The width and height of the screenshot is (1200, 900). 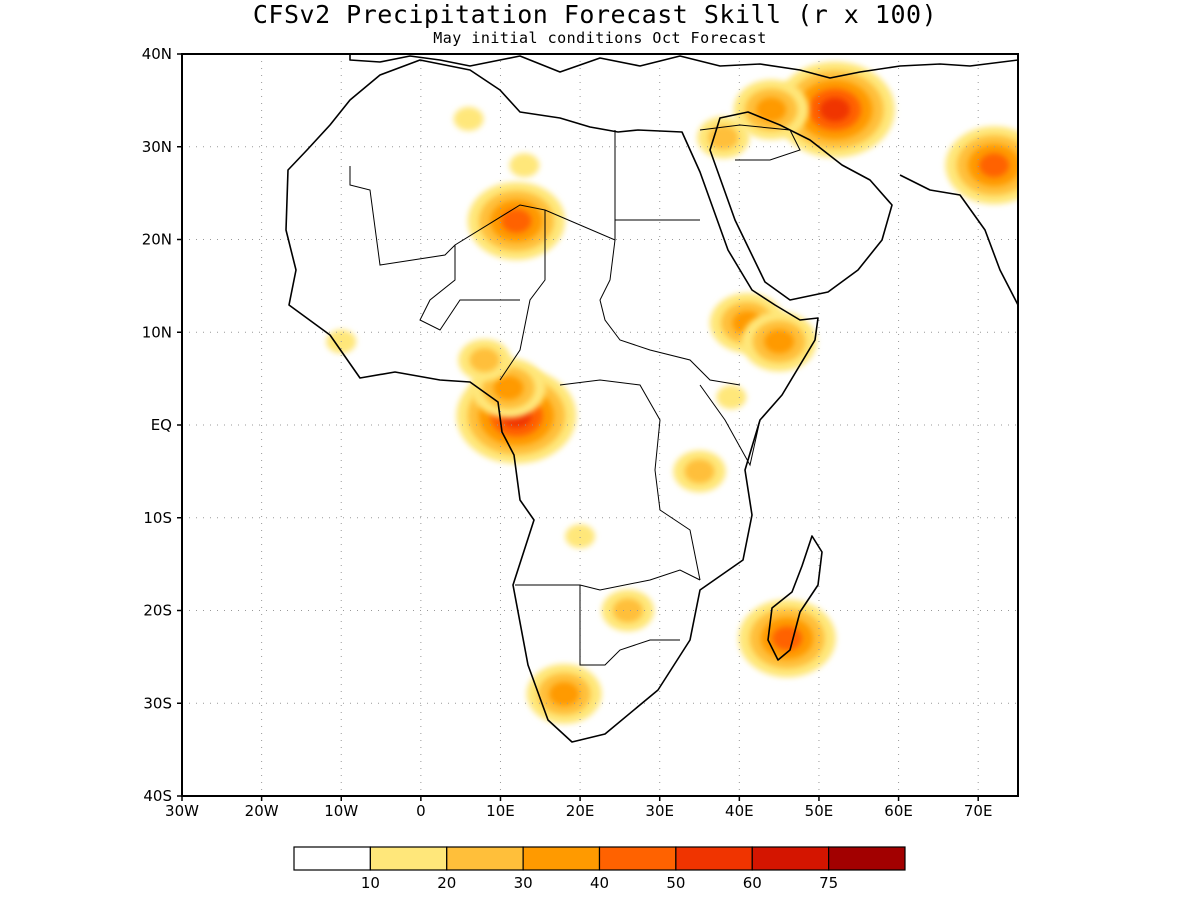 I want to click on colorbar-label: 20, so click(x=446, y=883).